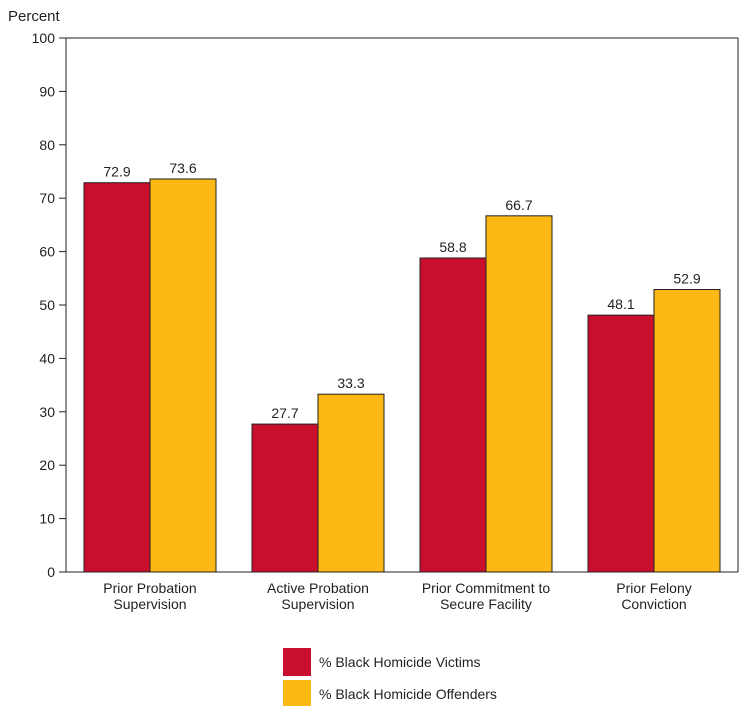 This screenshot has height=711, width=743. Describe the element at coordinates (149, 588) in the screenshot. I see `x-tick-label: Prior Probation` at that location.